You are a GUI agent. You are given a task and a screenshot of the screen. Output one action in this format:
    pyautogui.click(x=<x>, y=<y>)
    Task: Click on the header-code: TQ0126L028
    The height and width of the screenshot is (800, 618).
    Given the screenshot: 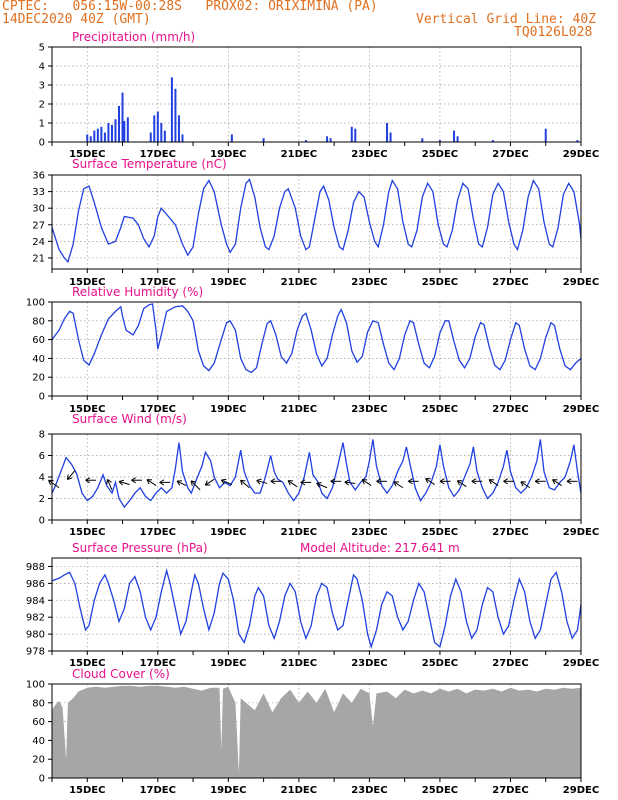 What is the action you would take?
    pyautogui.click(x=553, y=32)
    